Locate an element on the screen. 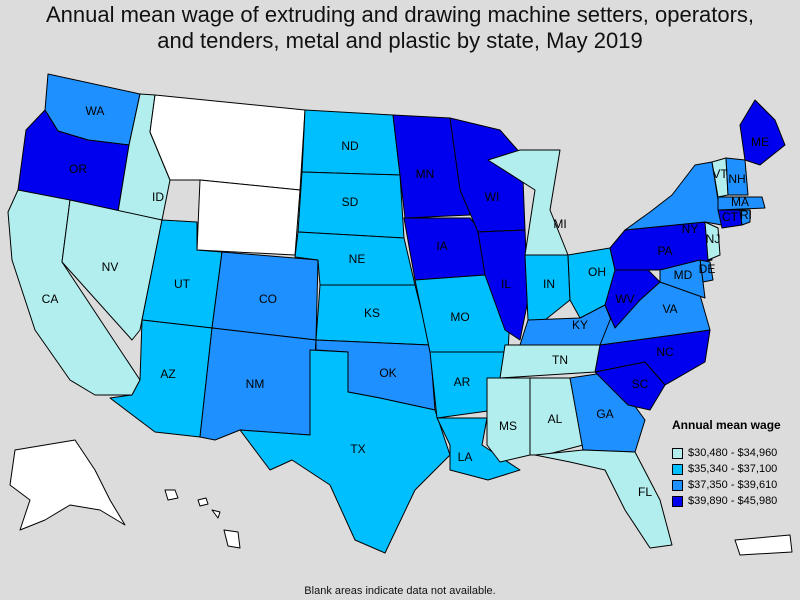 Image resolution: width=800 pixels, height=600 pixels. state-ny is located at coordinates (673, 196).